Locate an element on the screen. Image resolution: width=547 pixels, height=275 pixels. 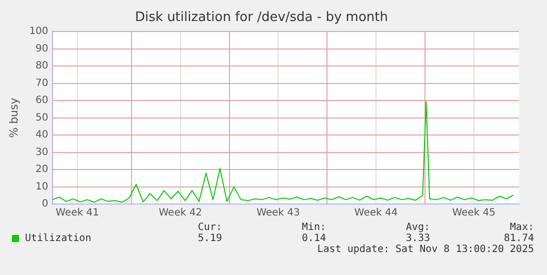
x-tick-label: Week 43 is located at coordinates (278, 213).